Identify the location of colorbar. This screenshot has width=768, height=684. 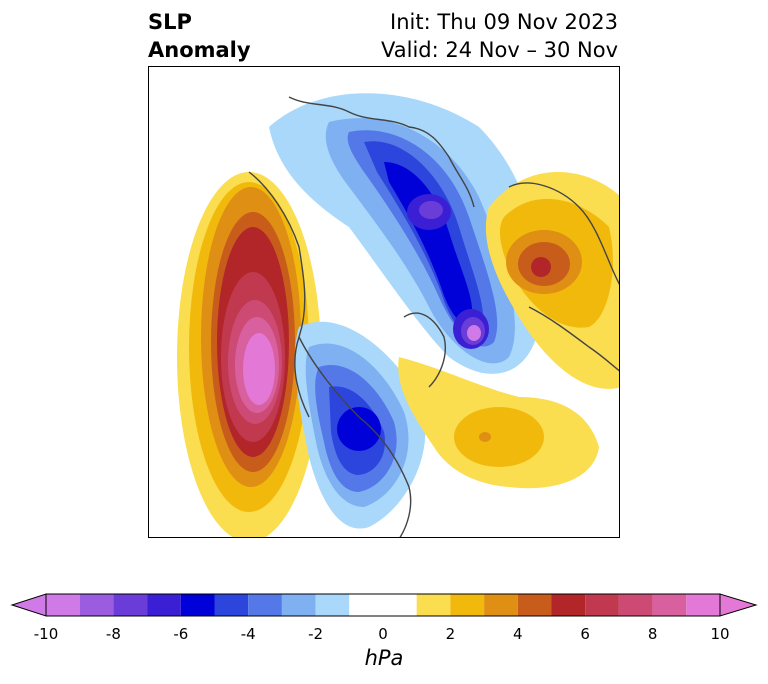
(384, 605).